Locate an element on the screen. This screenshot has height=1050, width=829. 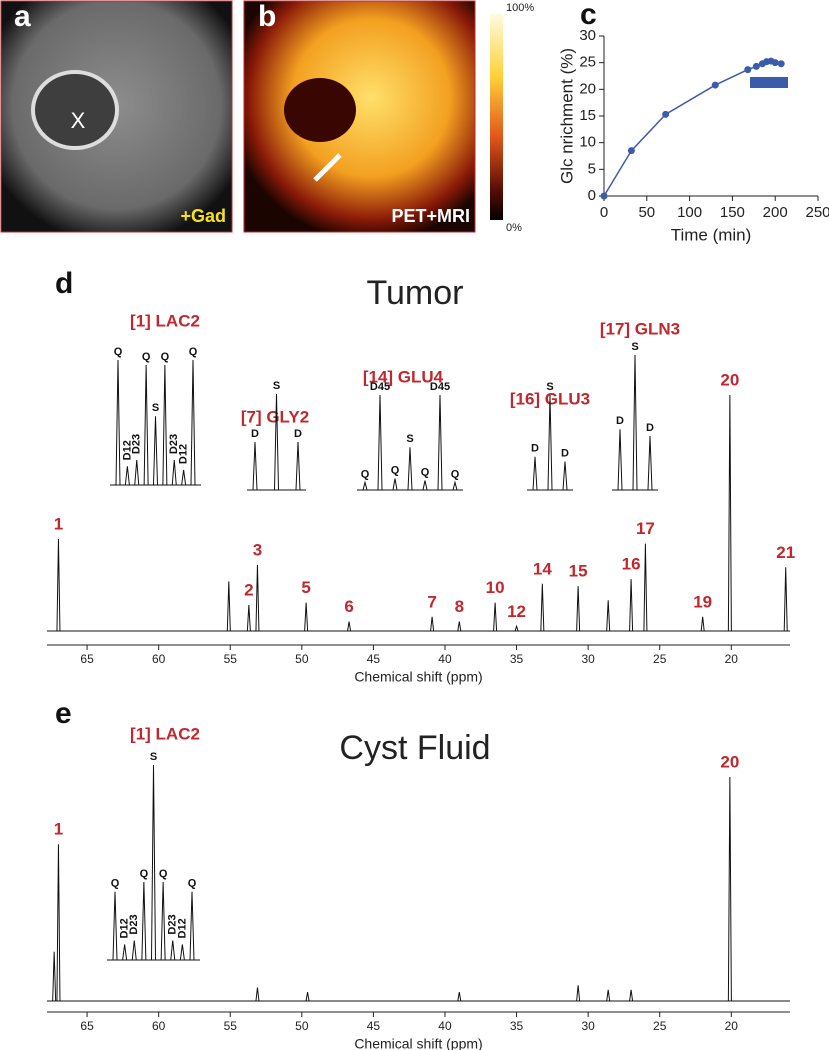
y-tick-label: 15 is located at coordinates (587, 115).